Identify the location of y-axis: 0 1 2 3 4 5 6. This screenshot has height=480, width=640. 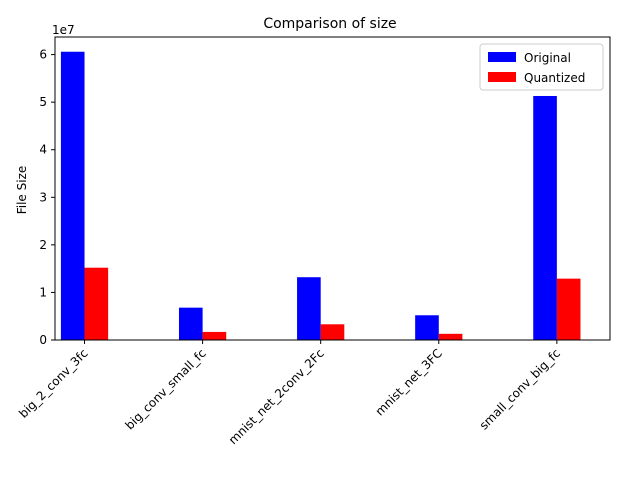
(47, 197).